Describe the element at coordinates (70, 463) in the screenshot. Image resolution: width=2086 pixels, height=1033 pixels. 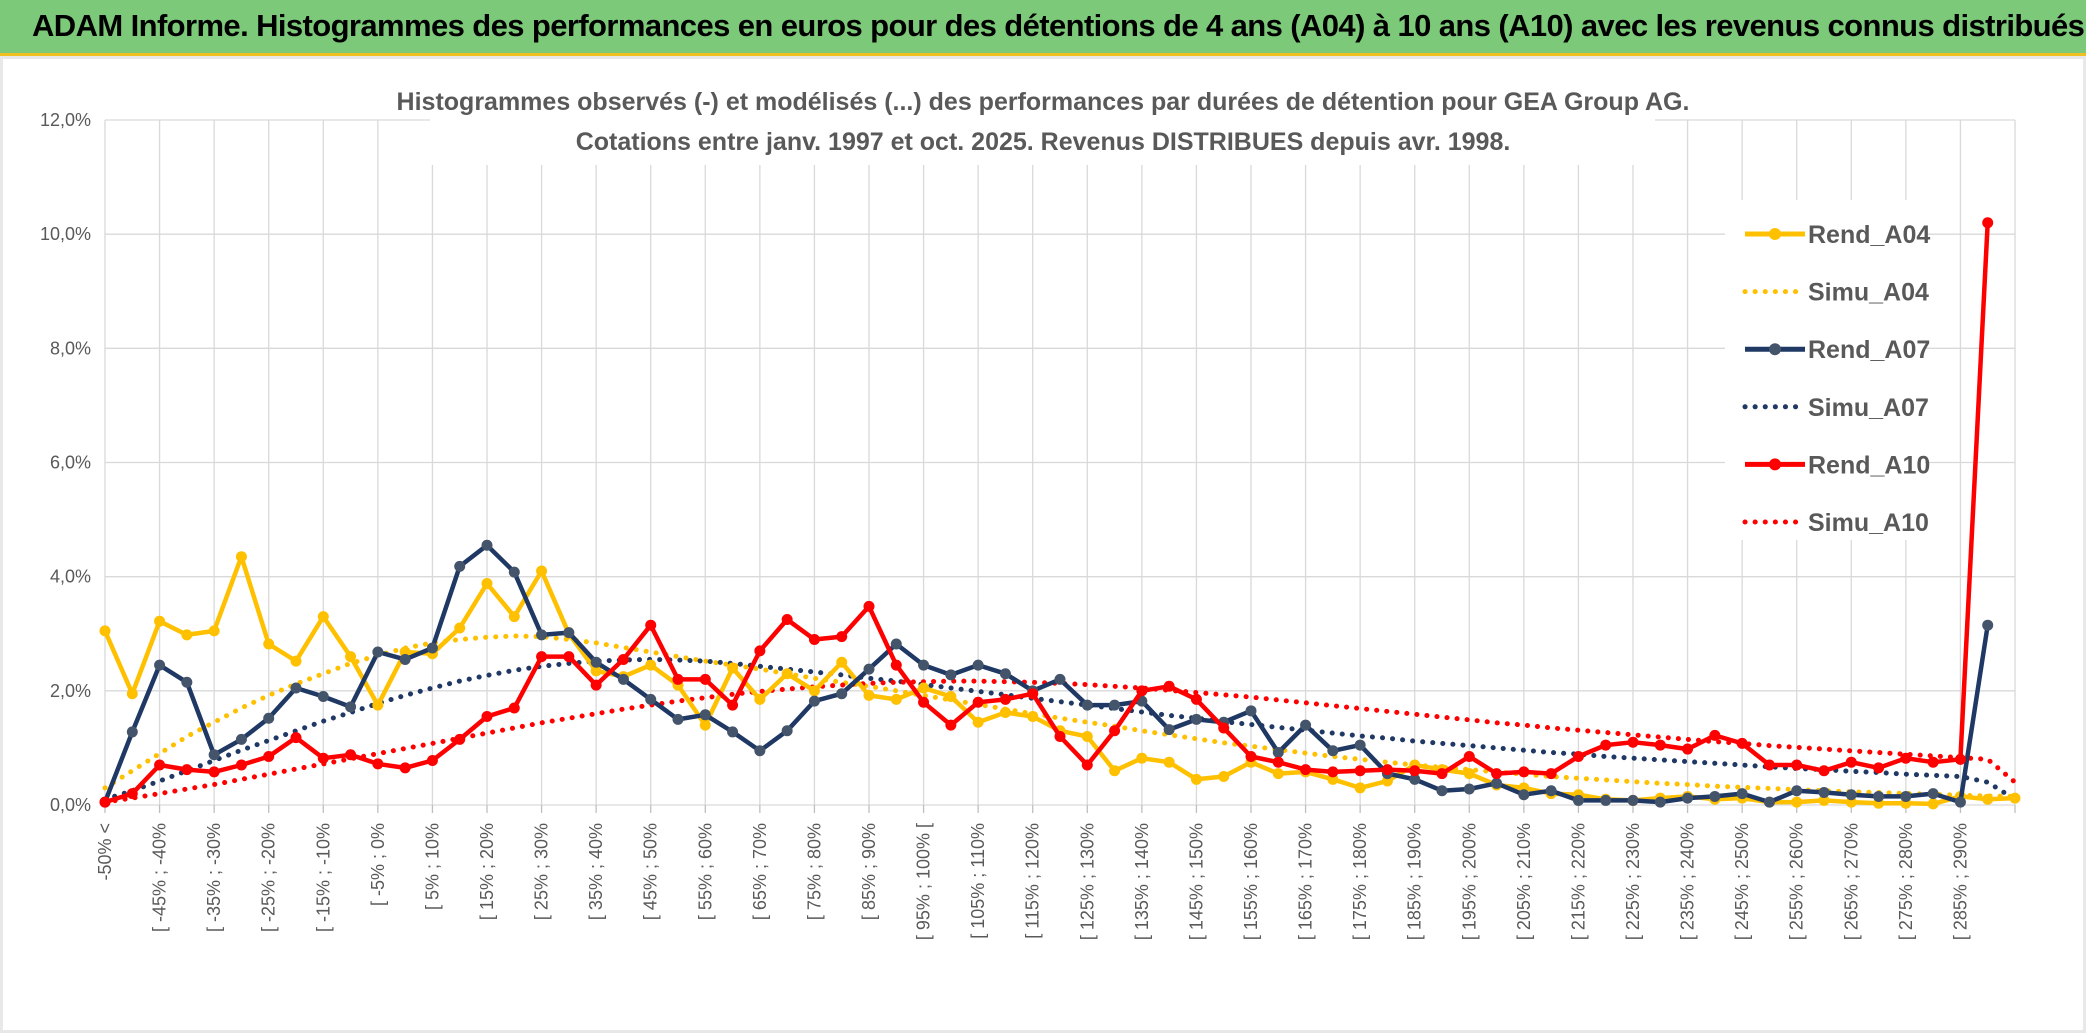
I see `y-tick-label: 6,0%` at that location.